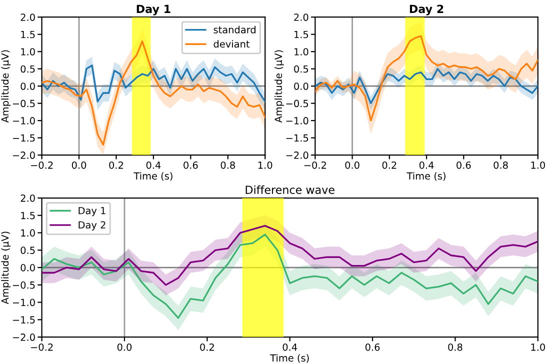 This screenshot has height=364, width=550. Describe the element at coordinates (92, 211) in the screenshot. I see `legend-label: Day 1` at that location.